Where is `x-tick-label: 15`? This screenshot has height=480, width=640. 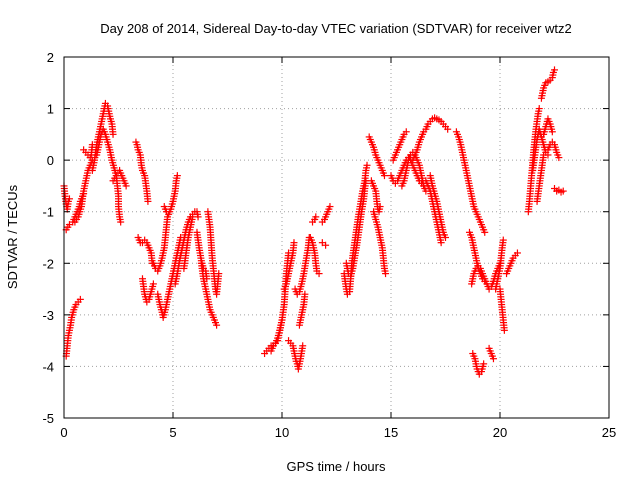
x-tick-label: 15 is located at coordinates (391, 432).